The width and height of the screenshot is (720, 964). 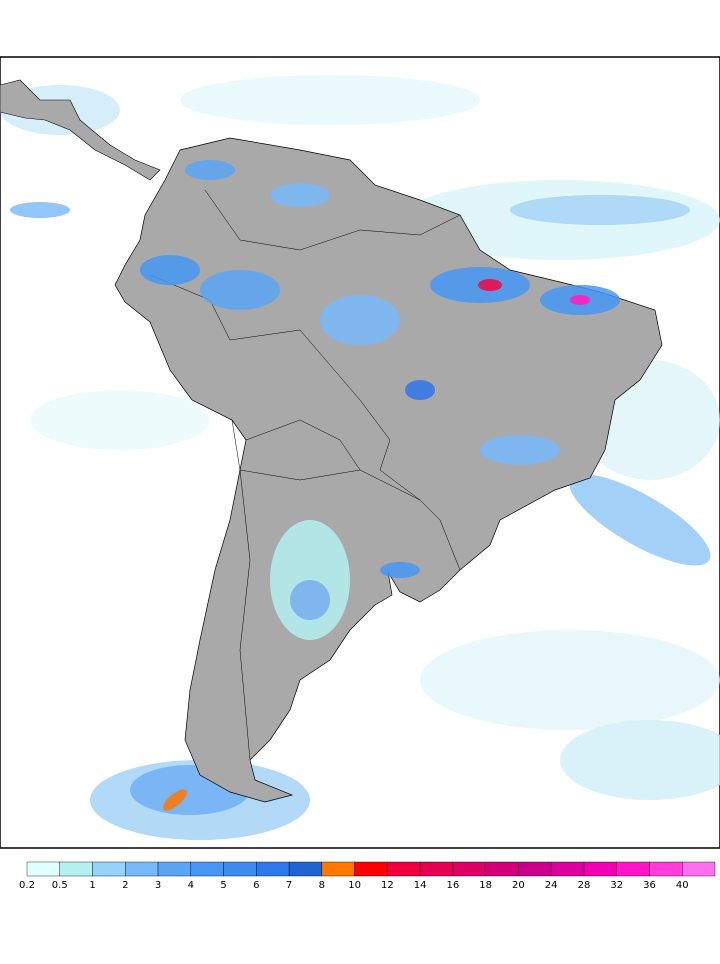 What do you see at coordinates (387, 885) in the screenshot?
I see `colorbar-label: 12` at bounding box center [387, 885].